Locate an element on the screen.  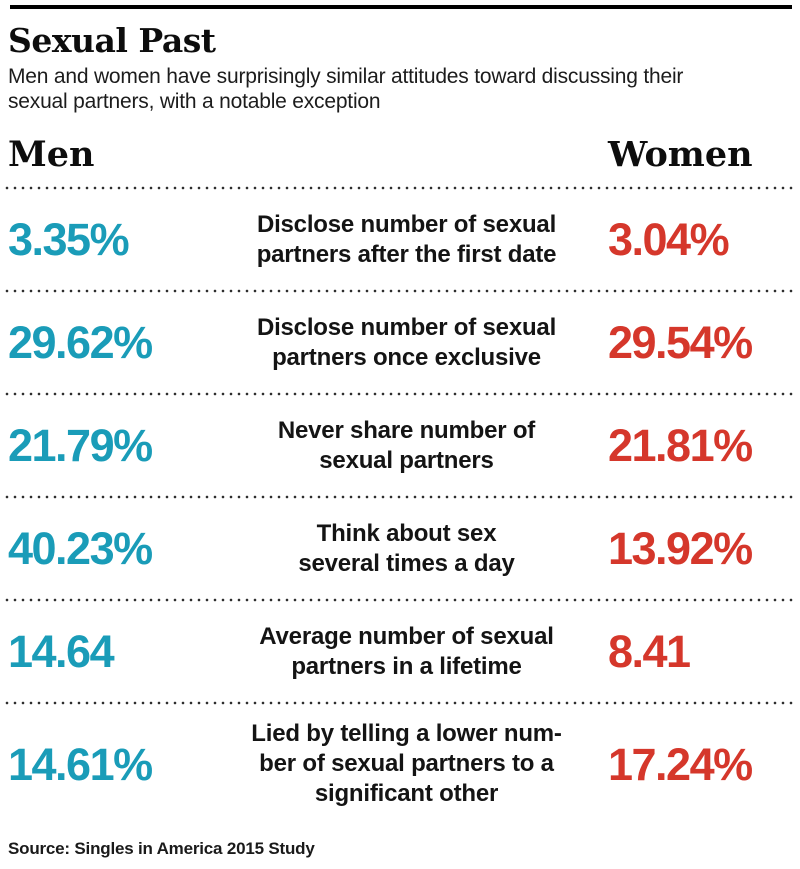
page-title: Sexual Past is located at coordinates (112, 40).